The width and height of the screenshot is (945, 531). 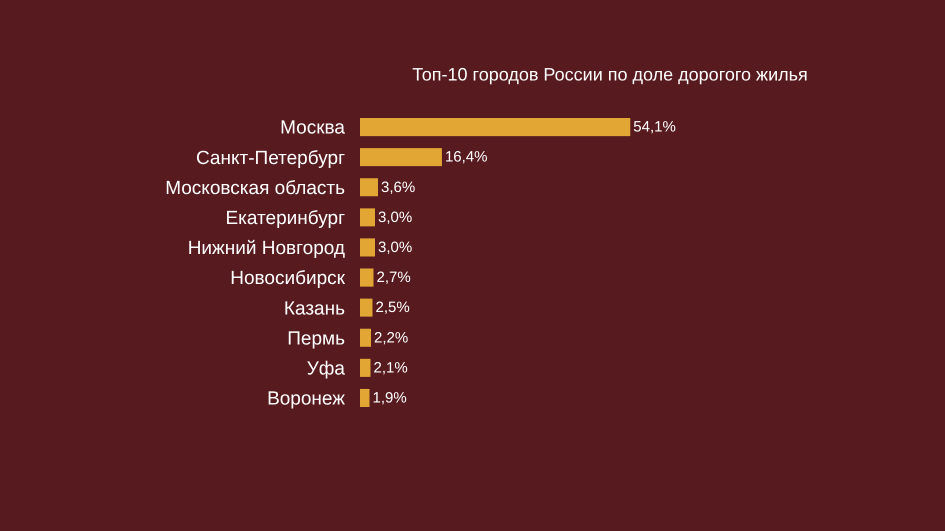 What do you see at coordinates (654, 127) in the screenshot?
I see `data-label: 54,1%` at bounding box center [654, 127].